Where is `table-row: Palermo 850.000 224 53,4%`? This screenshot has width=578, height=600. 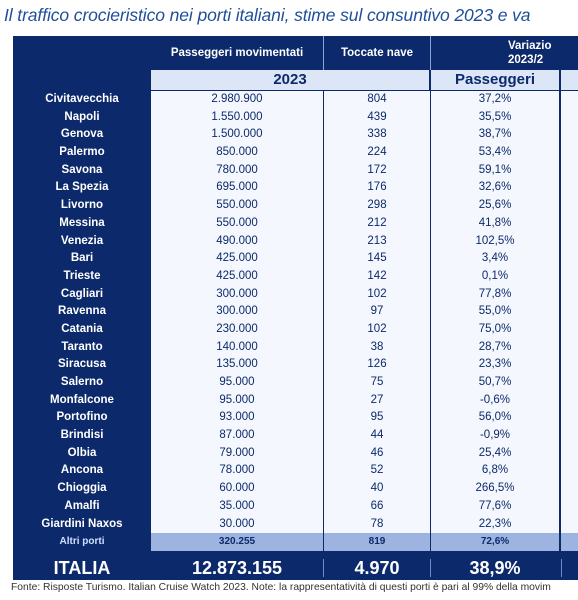 table-row: Palermo 850.000 224 53,4% is located at coordinates (295, 153).